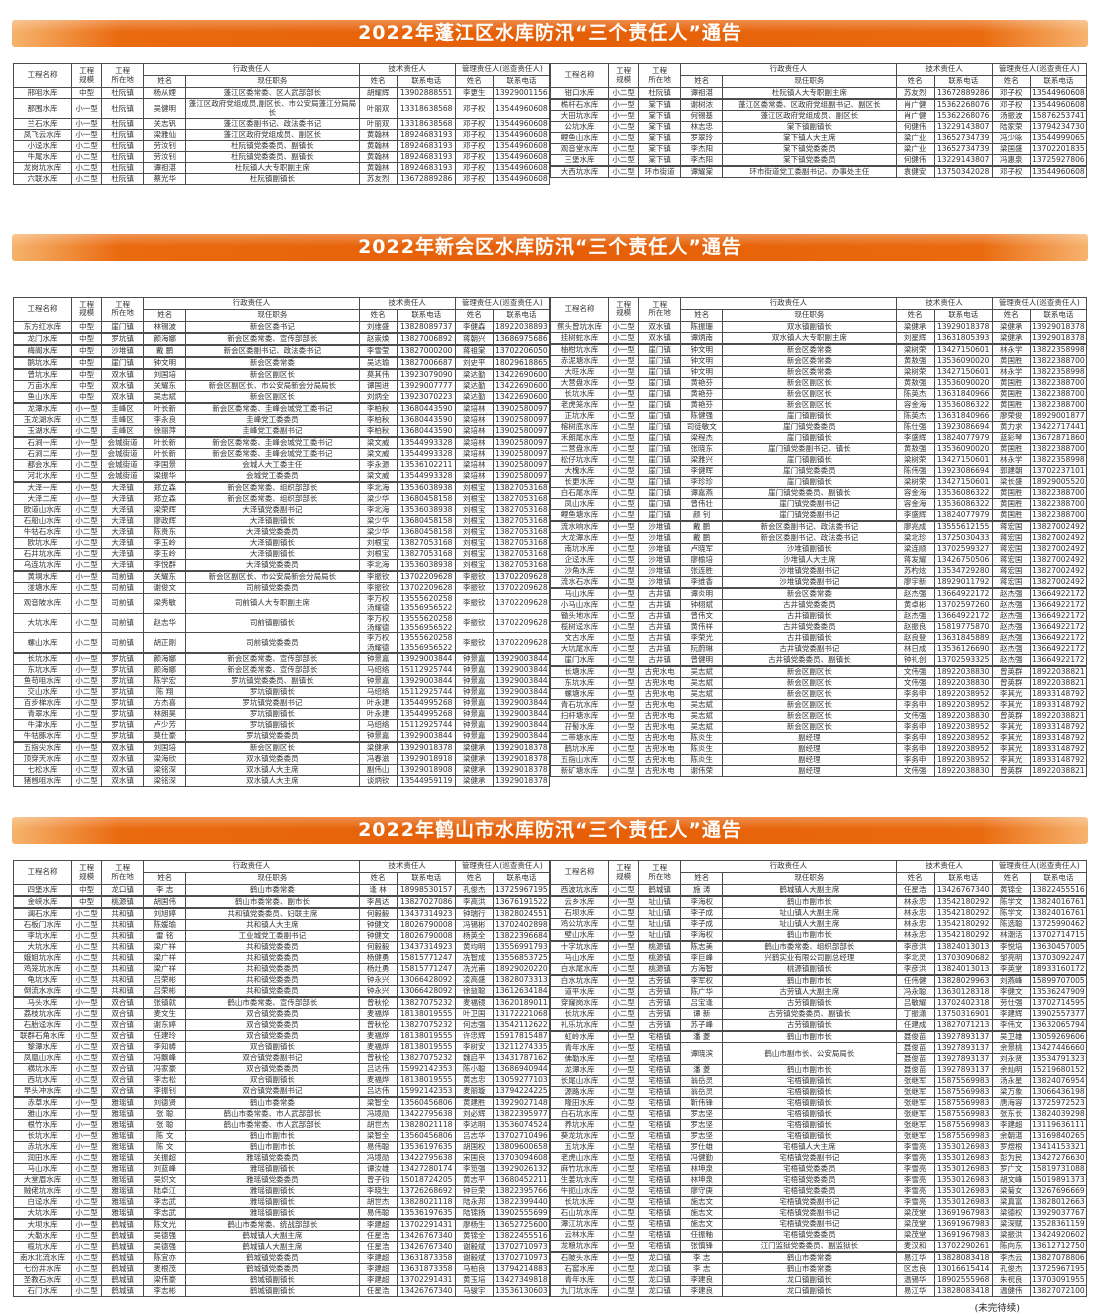 This screenshot has height=1314, width=1100. What do you see at coordinates (123, 603) in the screenshot?
I see `project-location: 司前镇` at bounding box center [123, 603].